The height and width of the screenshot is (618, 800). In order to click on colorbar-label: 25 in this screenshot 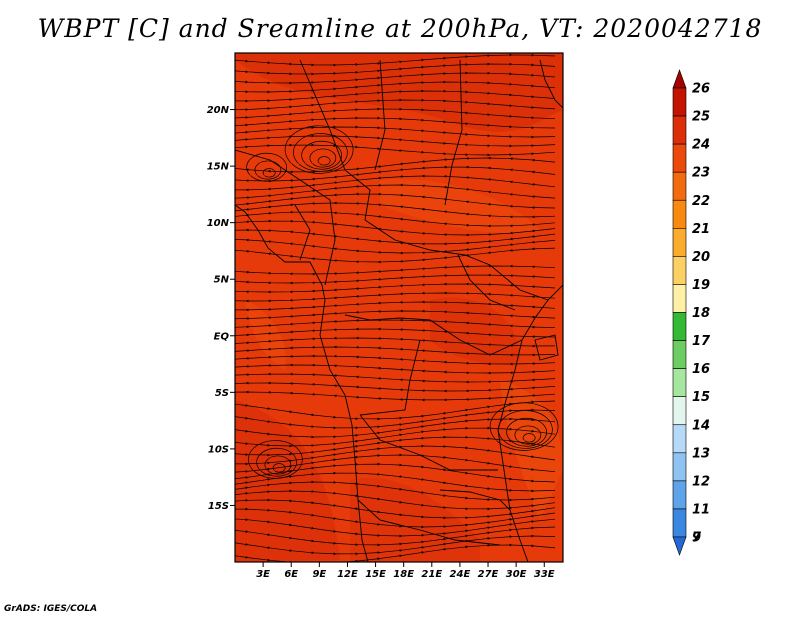, I will do `click(701, 117)`.